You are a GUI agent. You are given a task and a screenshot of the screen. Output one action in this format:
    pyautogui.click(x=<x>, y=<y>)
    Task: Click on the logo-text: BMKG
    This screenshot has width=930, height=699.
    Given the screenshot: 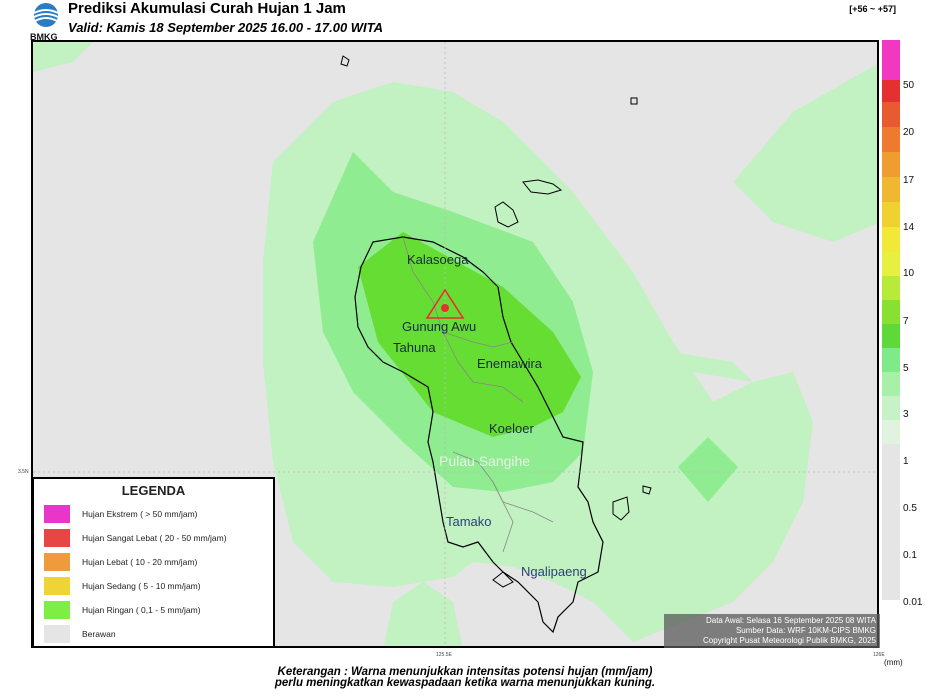 What is the action you would take?
    pyautogui.click(x=44, y=37)
    